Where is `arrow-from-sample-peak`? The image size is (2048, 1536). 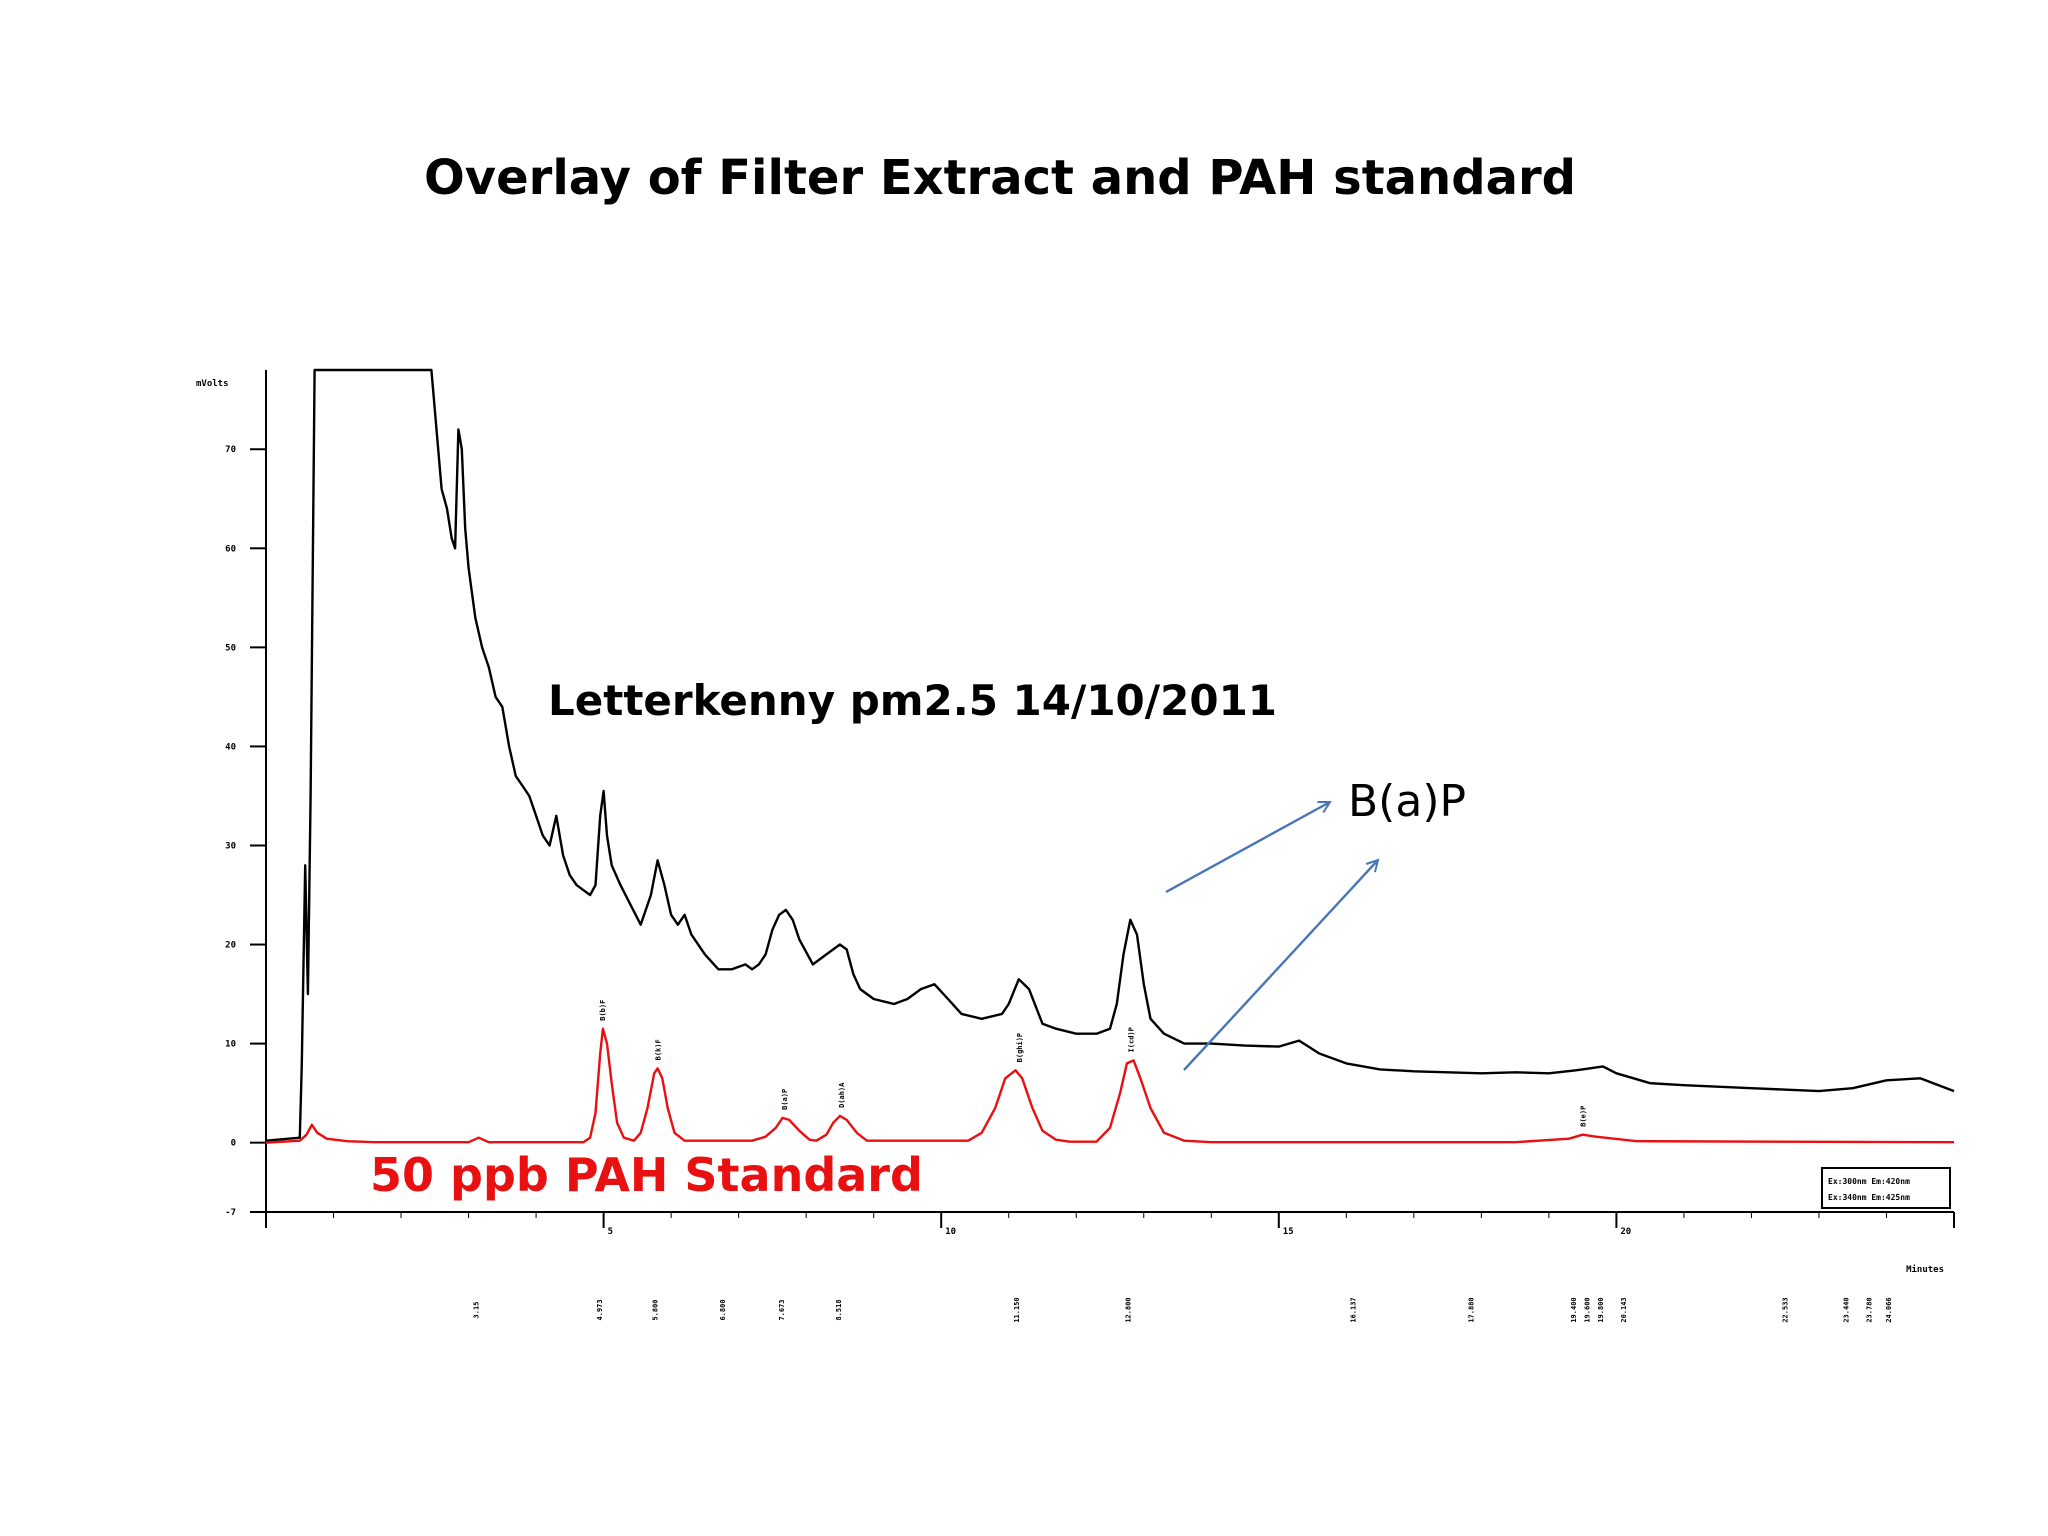 arrow-from-sample-peak is located at coordinates (1247, 847).